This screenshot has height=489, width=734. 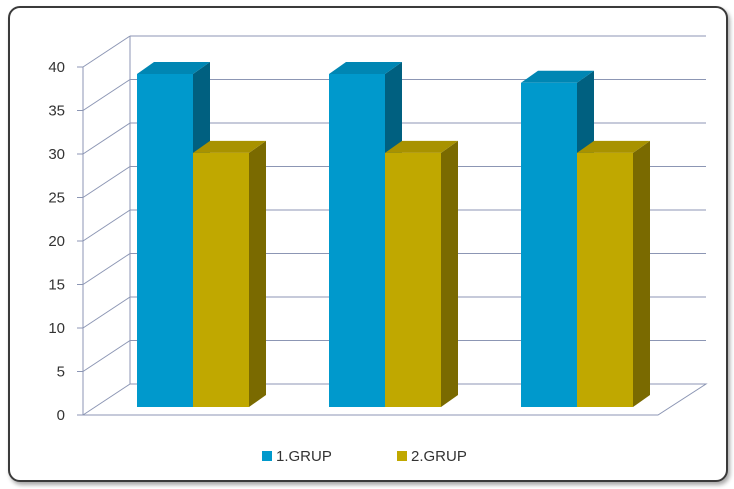 I want to click on legend-label: 2.GRUP, so click(x=439, y=456).